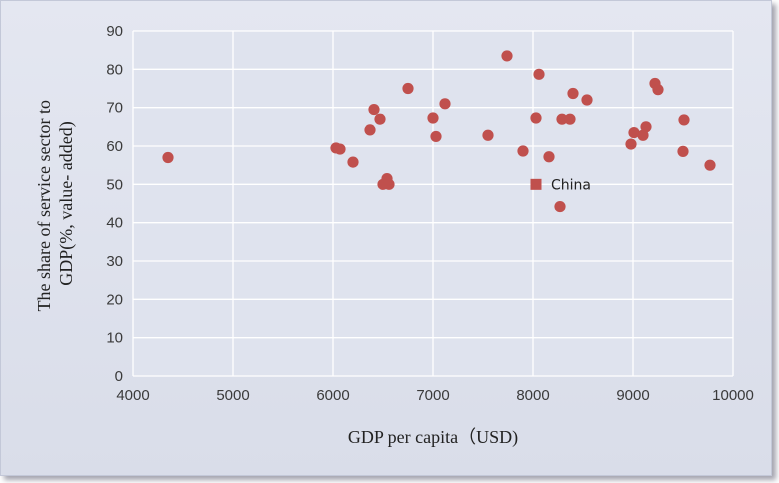  Describe the element at coordinates (114, 146) in the screenshot. I see `y-tick-60: 60` at that location.